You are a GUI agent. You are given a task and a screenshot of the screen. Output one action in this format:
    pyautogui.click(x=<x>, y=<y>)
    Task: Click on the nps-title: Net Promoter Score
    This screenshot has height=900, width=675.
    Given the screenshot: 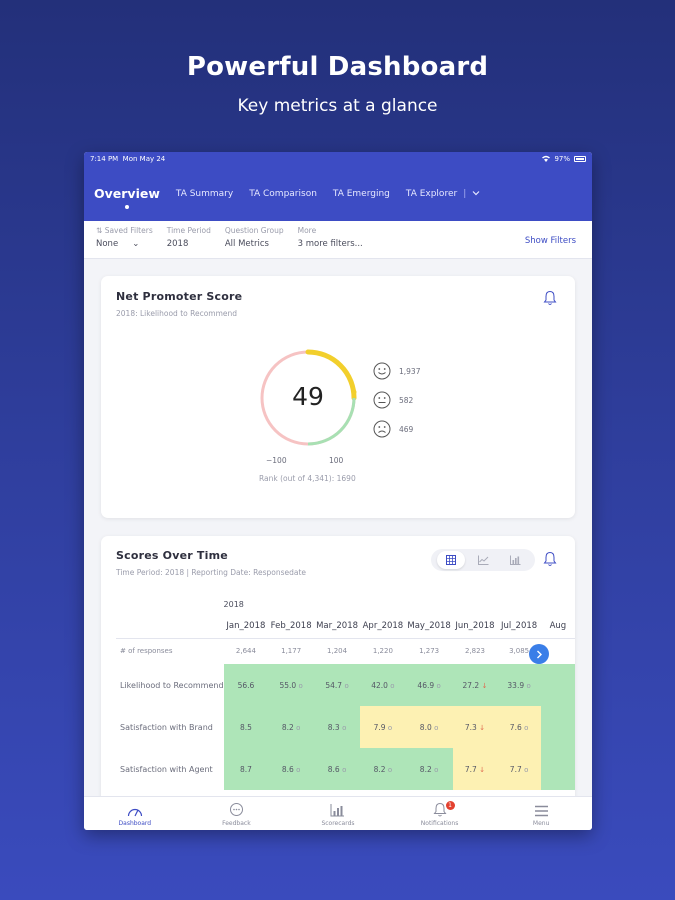 What is the action you would take?
    pyautogui.click(x=179, y=296)
    